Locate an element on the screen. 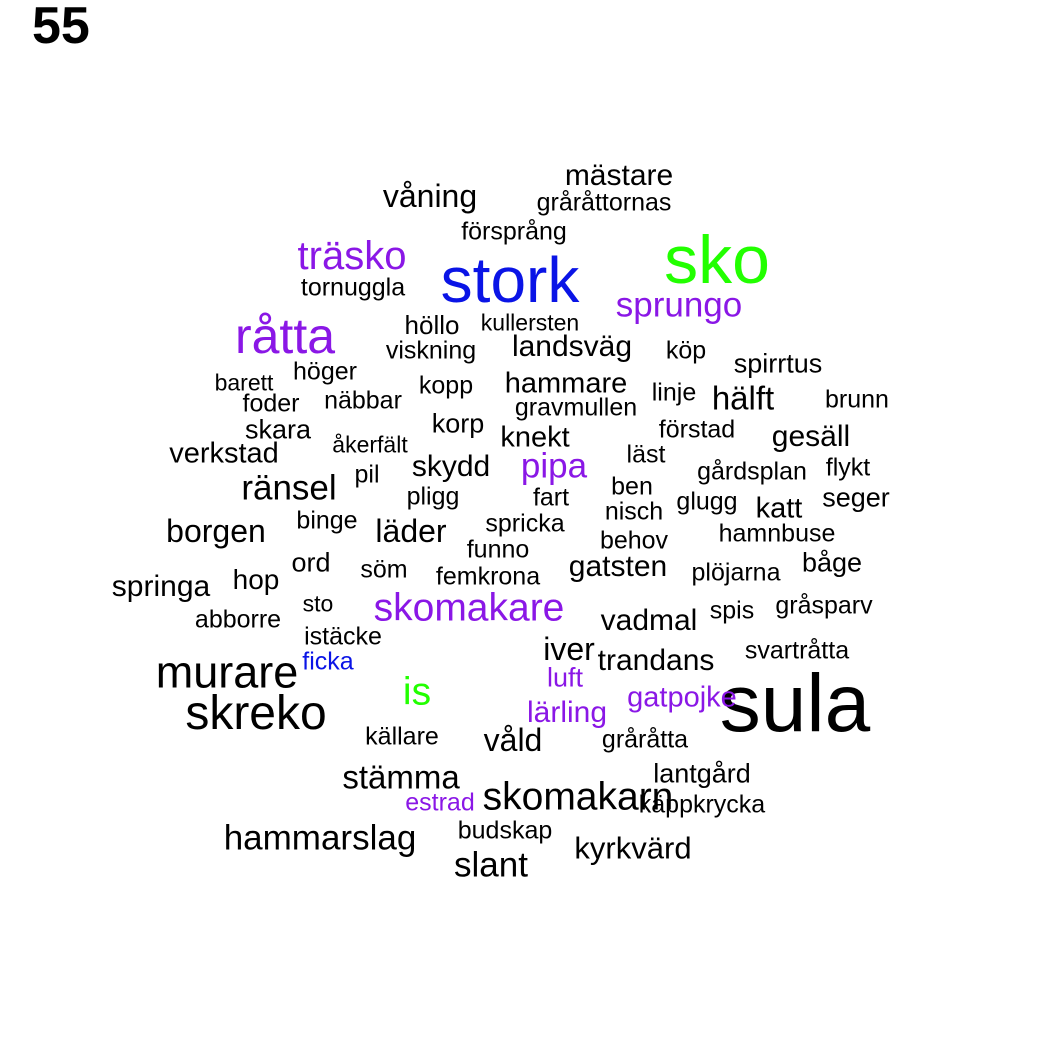 The width and height of the screenshot is (1050, 1050). word-halft: hälft is located at coordinates (743, 398).